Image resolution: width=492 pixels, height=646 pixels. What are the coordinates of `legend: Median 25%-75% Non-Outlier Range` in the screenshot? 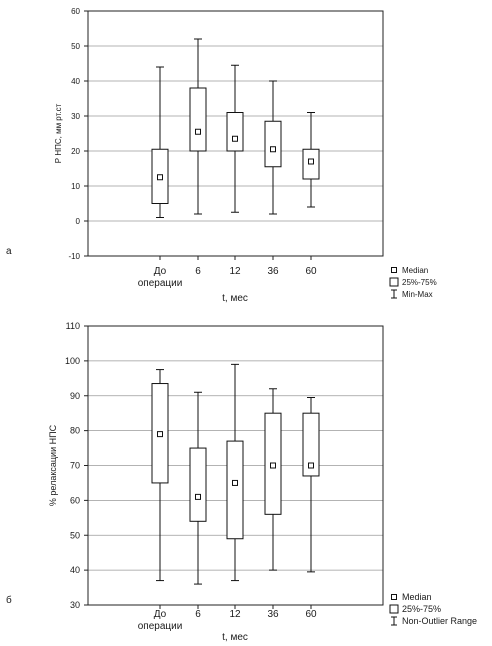 It's located at (433, 609).